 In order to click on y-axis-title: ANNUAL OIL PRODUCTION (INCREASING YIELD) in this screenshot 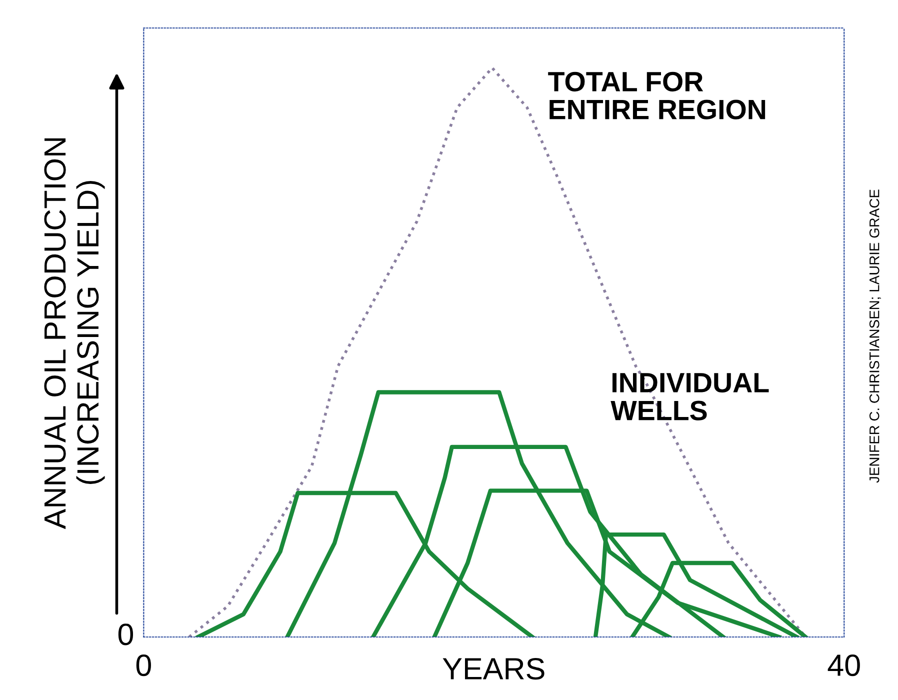, I will do `click(74, 334)`.